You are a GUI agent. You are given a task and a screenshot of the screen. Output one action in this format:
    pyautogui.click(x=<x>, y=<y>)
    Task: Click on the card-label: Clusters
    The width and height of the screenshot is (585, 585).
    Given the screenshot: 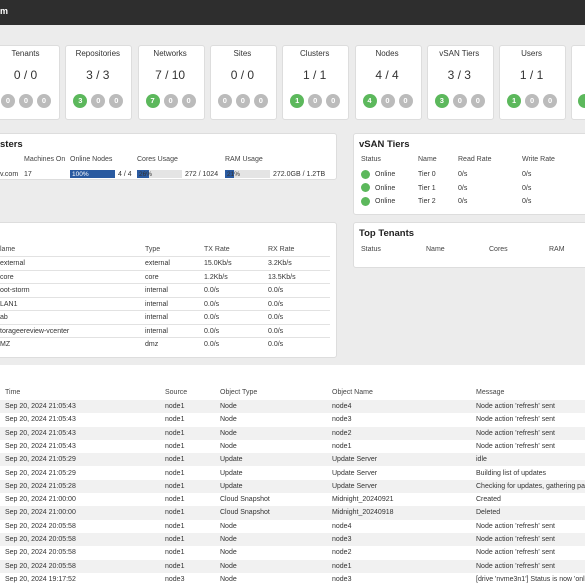 What is the action you would take?
    pyautogui.click(x=315, y=53)
    